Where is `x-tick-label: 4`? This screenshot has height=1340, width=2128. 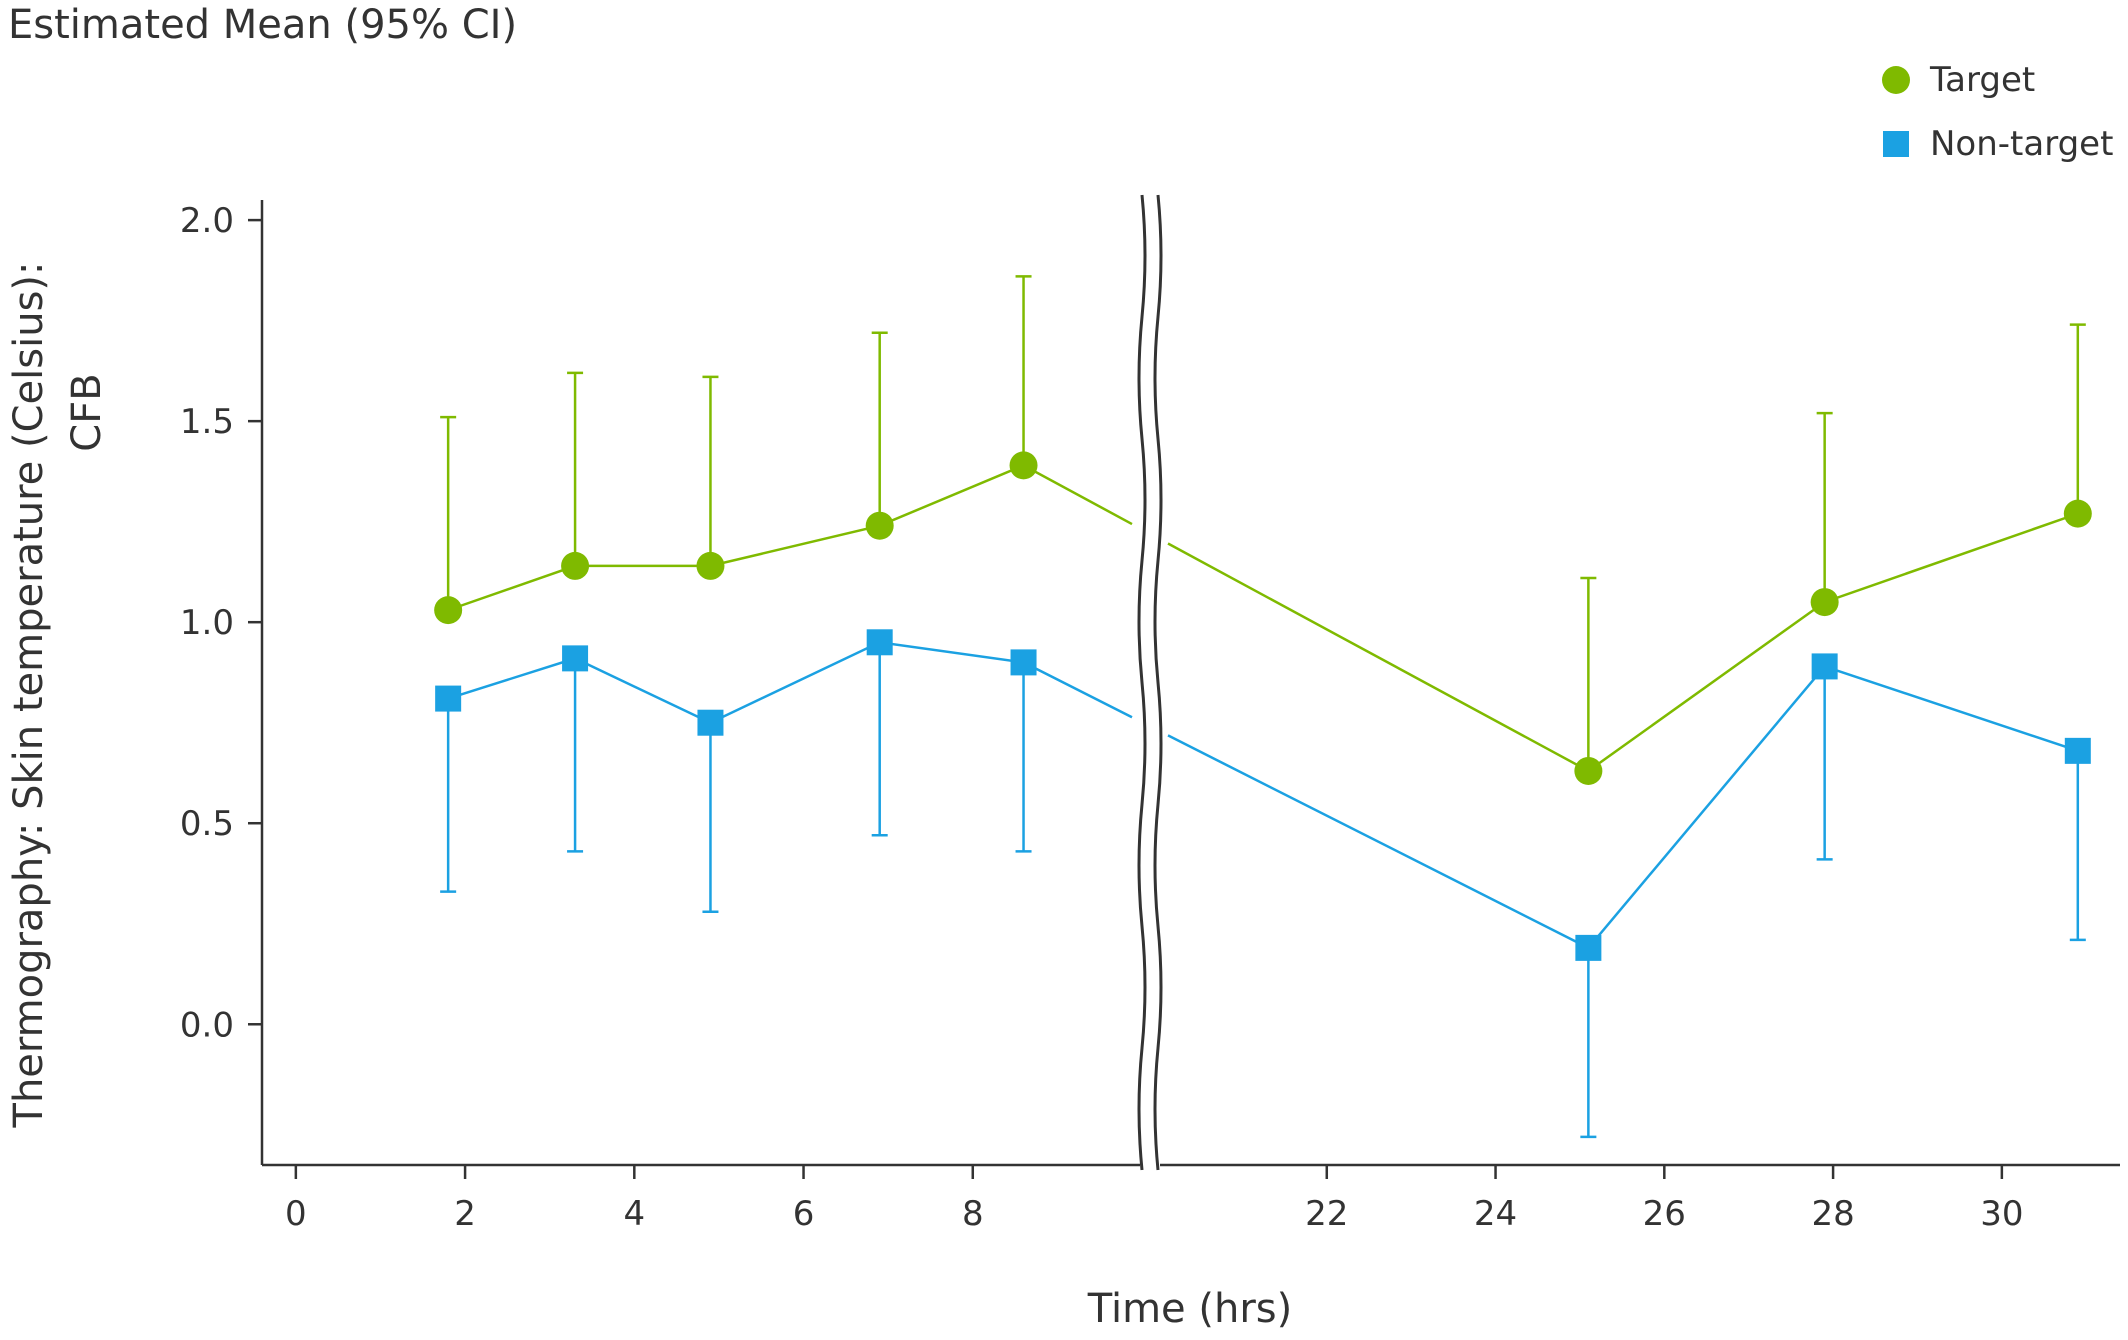 x-tick-label: 4 is located at coordinates (634, 1214).